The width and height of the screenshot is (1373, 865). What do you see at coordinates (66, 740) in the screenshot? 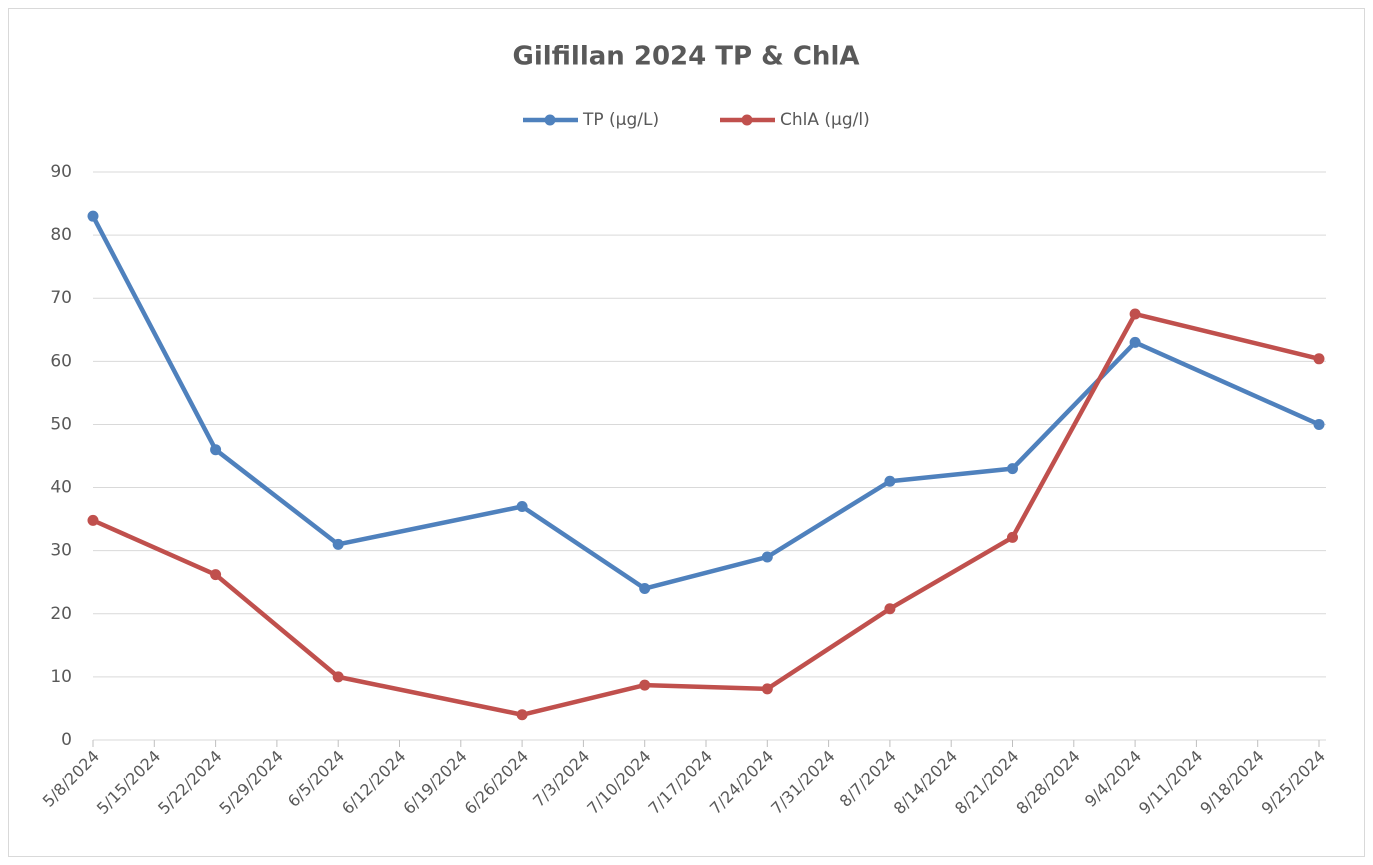
I see `y-tick-label: 0` at bounding box center [66, 740].